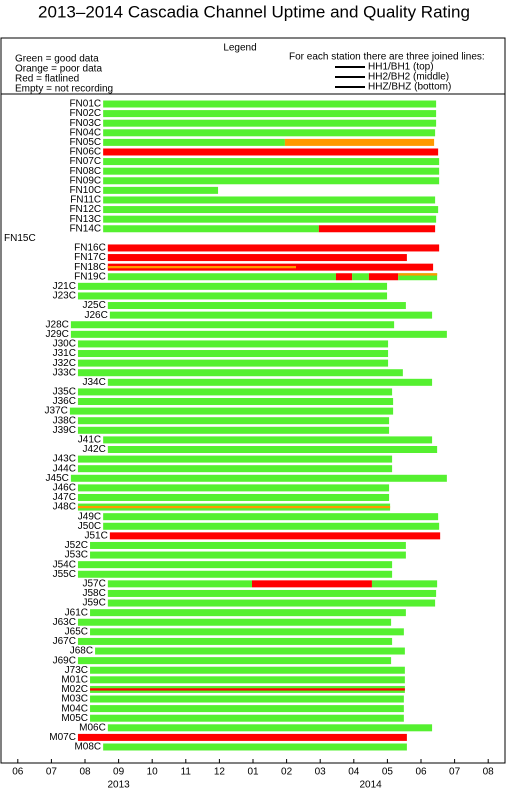  What do you see at coordinates (57, 324) in the screenshot?
I see `row-label: J28C` at bounding box center [57, 324].